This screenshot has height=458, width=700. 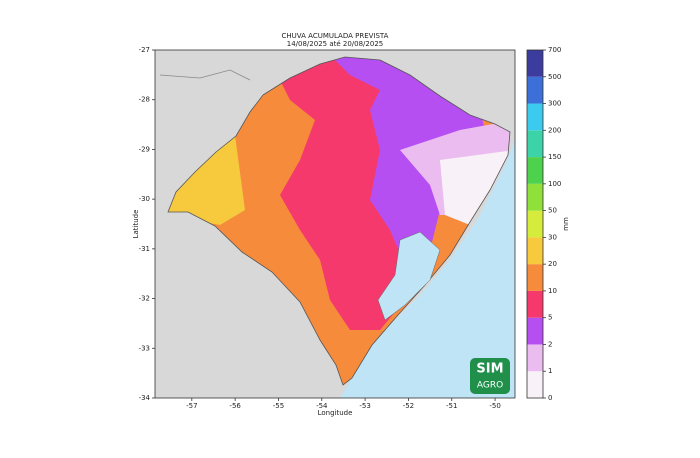 I want to click on colorbar-tick-label: 300, so click(x=554, y=104).